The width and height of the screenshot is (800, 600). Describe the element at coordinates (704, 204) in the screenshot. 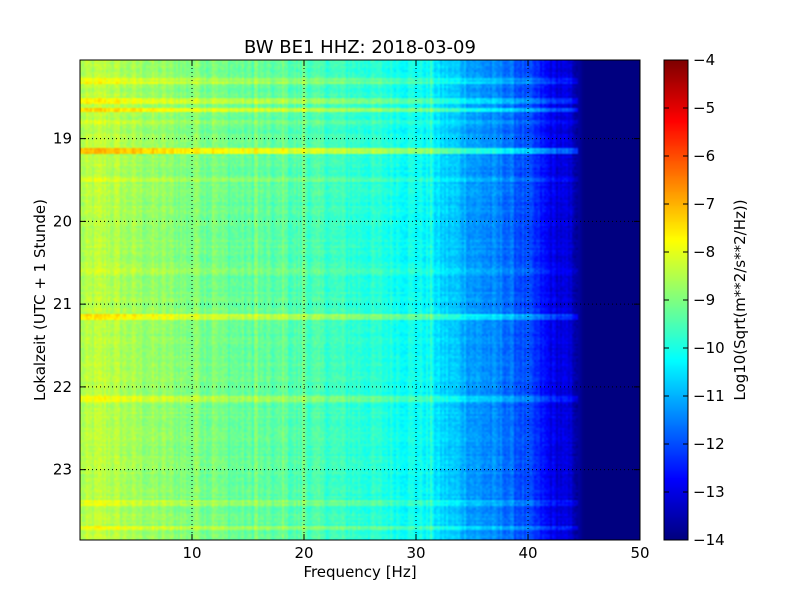

I see `colorbar-tick-label: −7` at that location.